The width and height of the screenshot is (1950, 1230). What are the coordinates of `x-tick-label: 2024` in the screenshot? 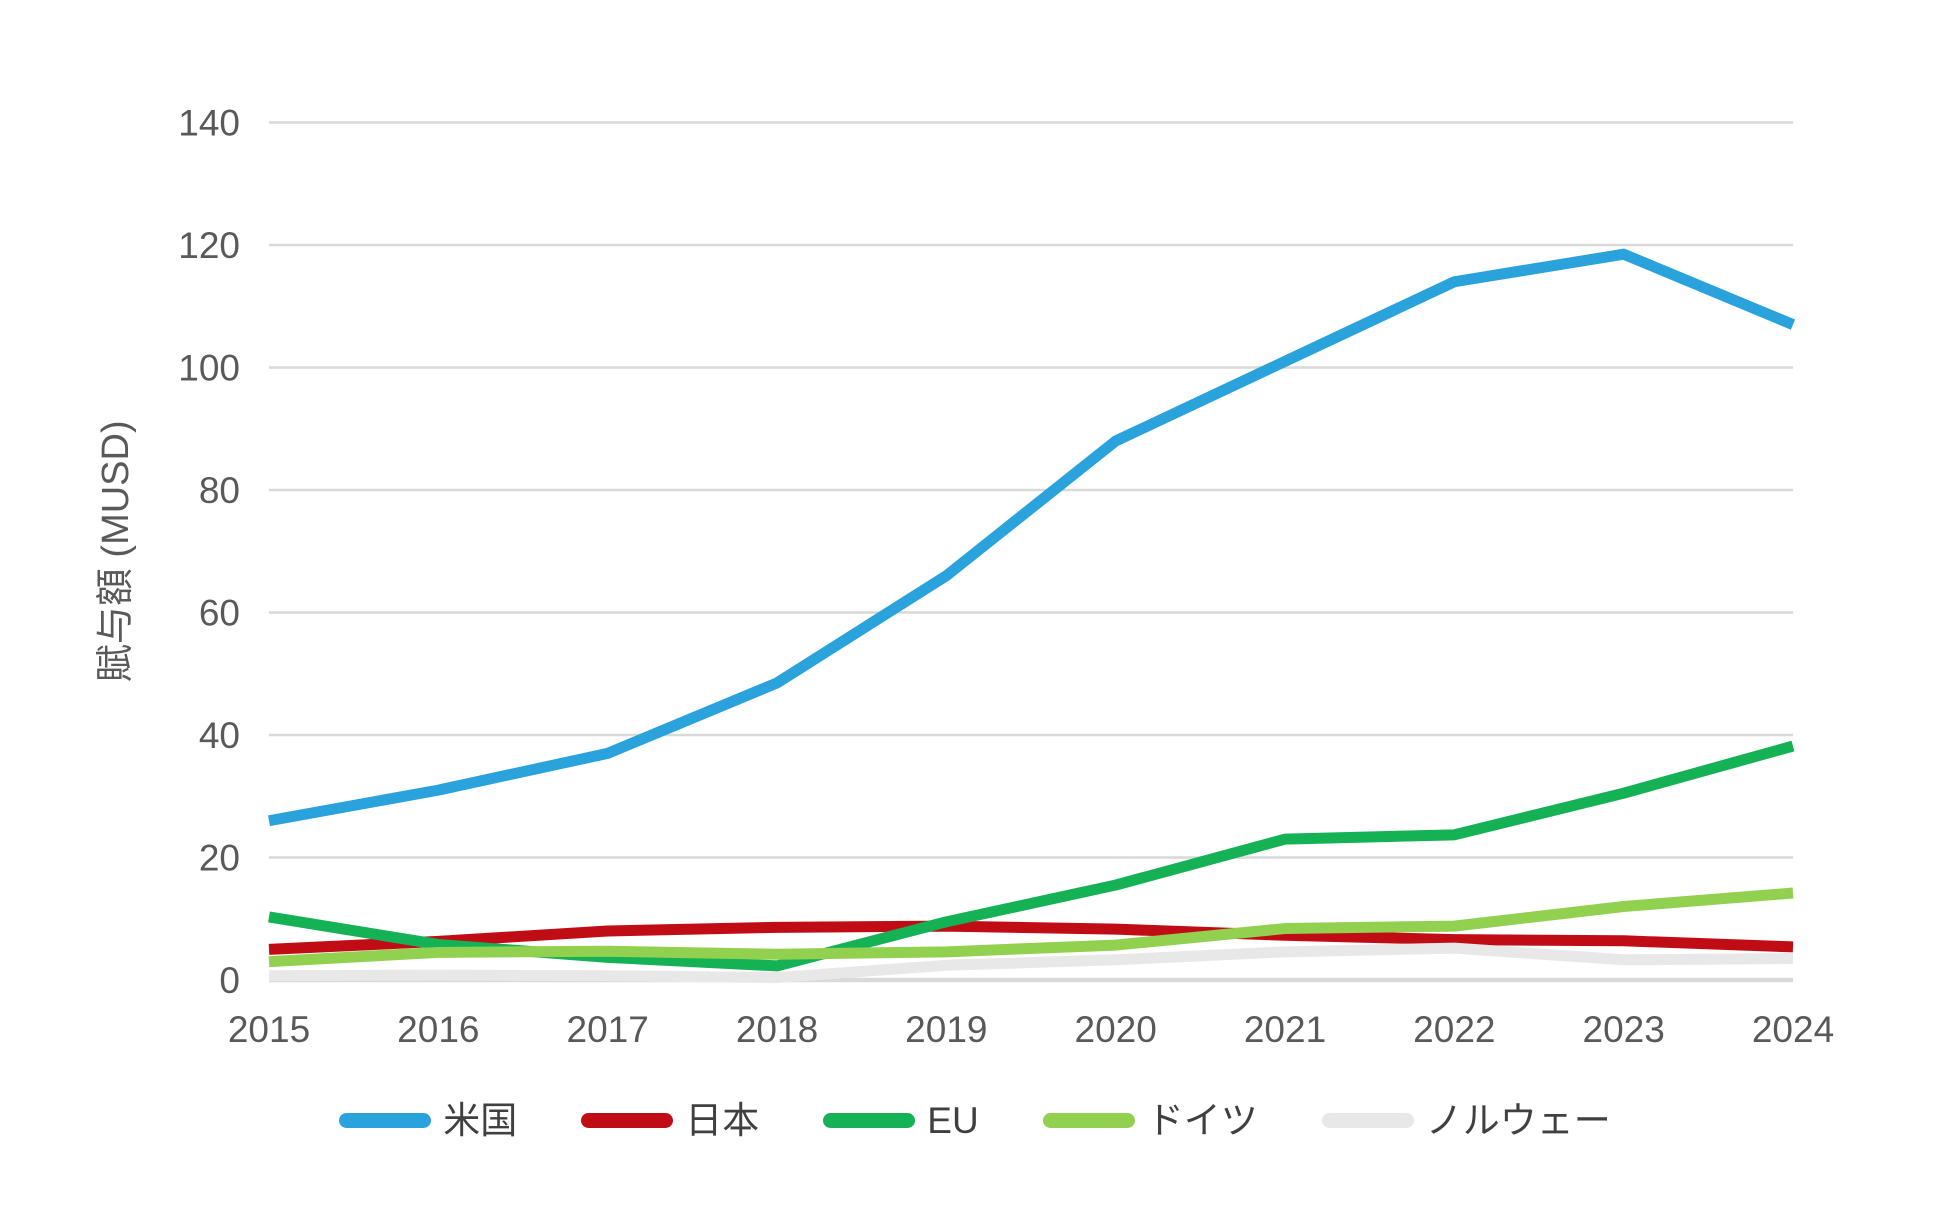 It's located at (1793, 1029).